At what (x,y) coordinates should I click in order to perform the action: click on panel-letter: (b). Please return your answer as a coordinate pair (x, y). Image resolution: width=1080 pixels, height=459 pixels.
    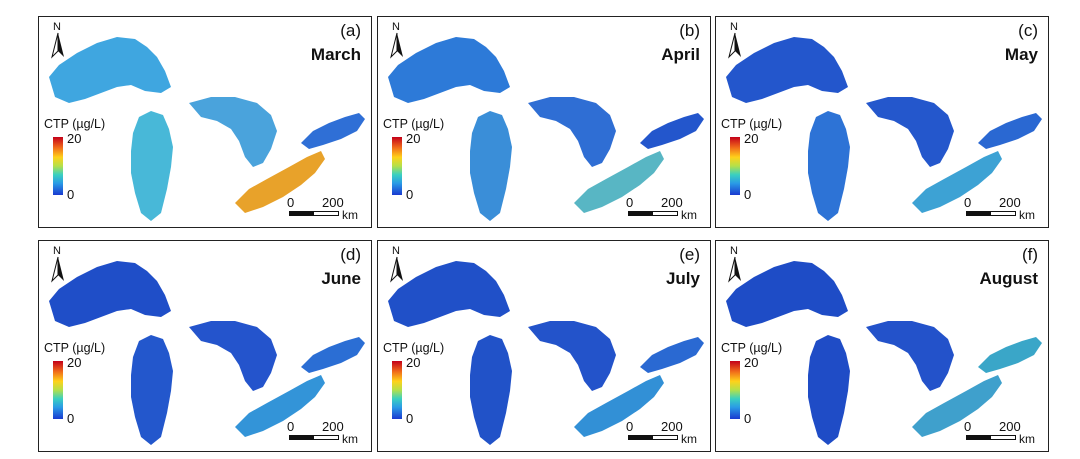
    Looking at the image, I should click on (689, 30).